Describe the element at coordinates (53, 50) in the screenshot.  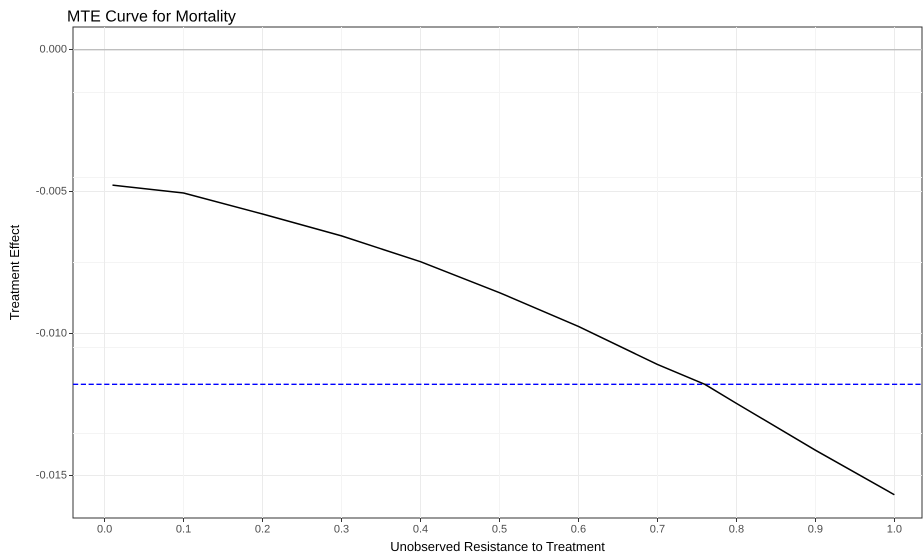
I see `y-tick-label: 0.000` at that location.